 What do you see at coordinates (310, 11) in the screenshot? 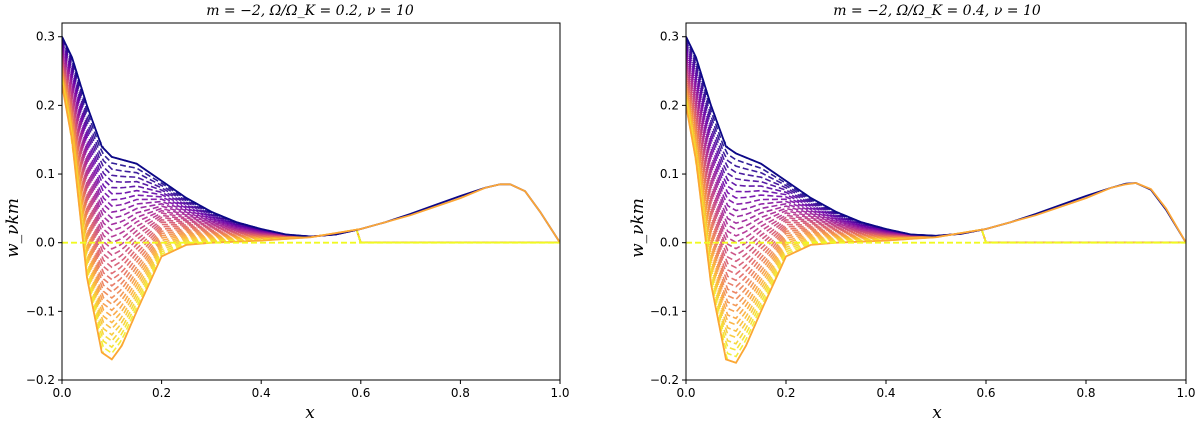
I see `plot-title: m = −2, Ω/Ω_K = 0.2, ν = 10` at bounding box center [310, 11].